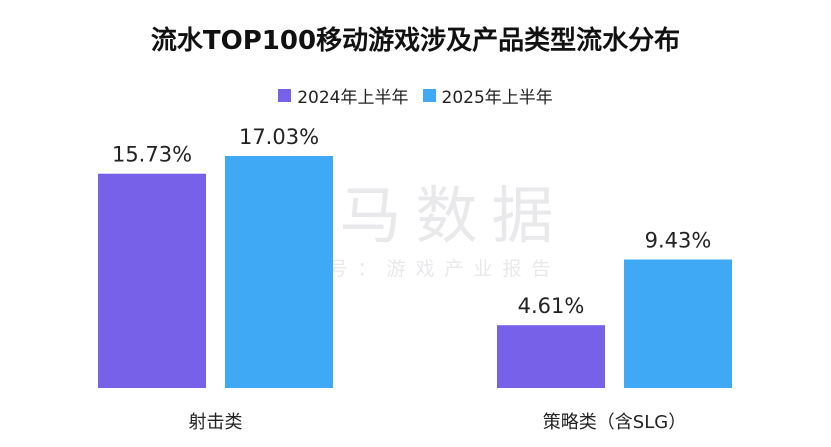 Image resolution: width=831 pixels, height=447 pixels. Describe the element at coordinates (279, 137) in the screenshot. I see `data-label-2025-0: 17.03%` at that location.